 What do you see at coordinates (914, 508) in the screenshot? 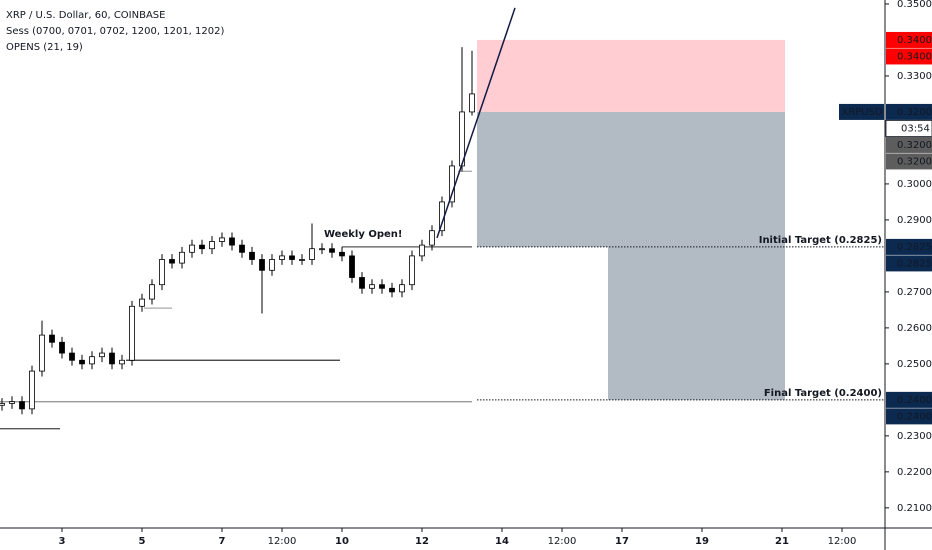
I see `y-tick-label: 0.2100` at bounding box center [914, 508].